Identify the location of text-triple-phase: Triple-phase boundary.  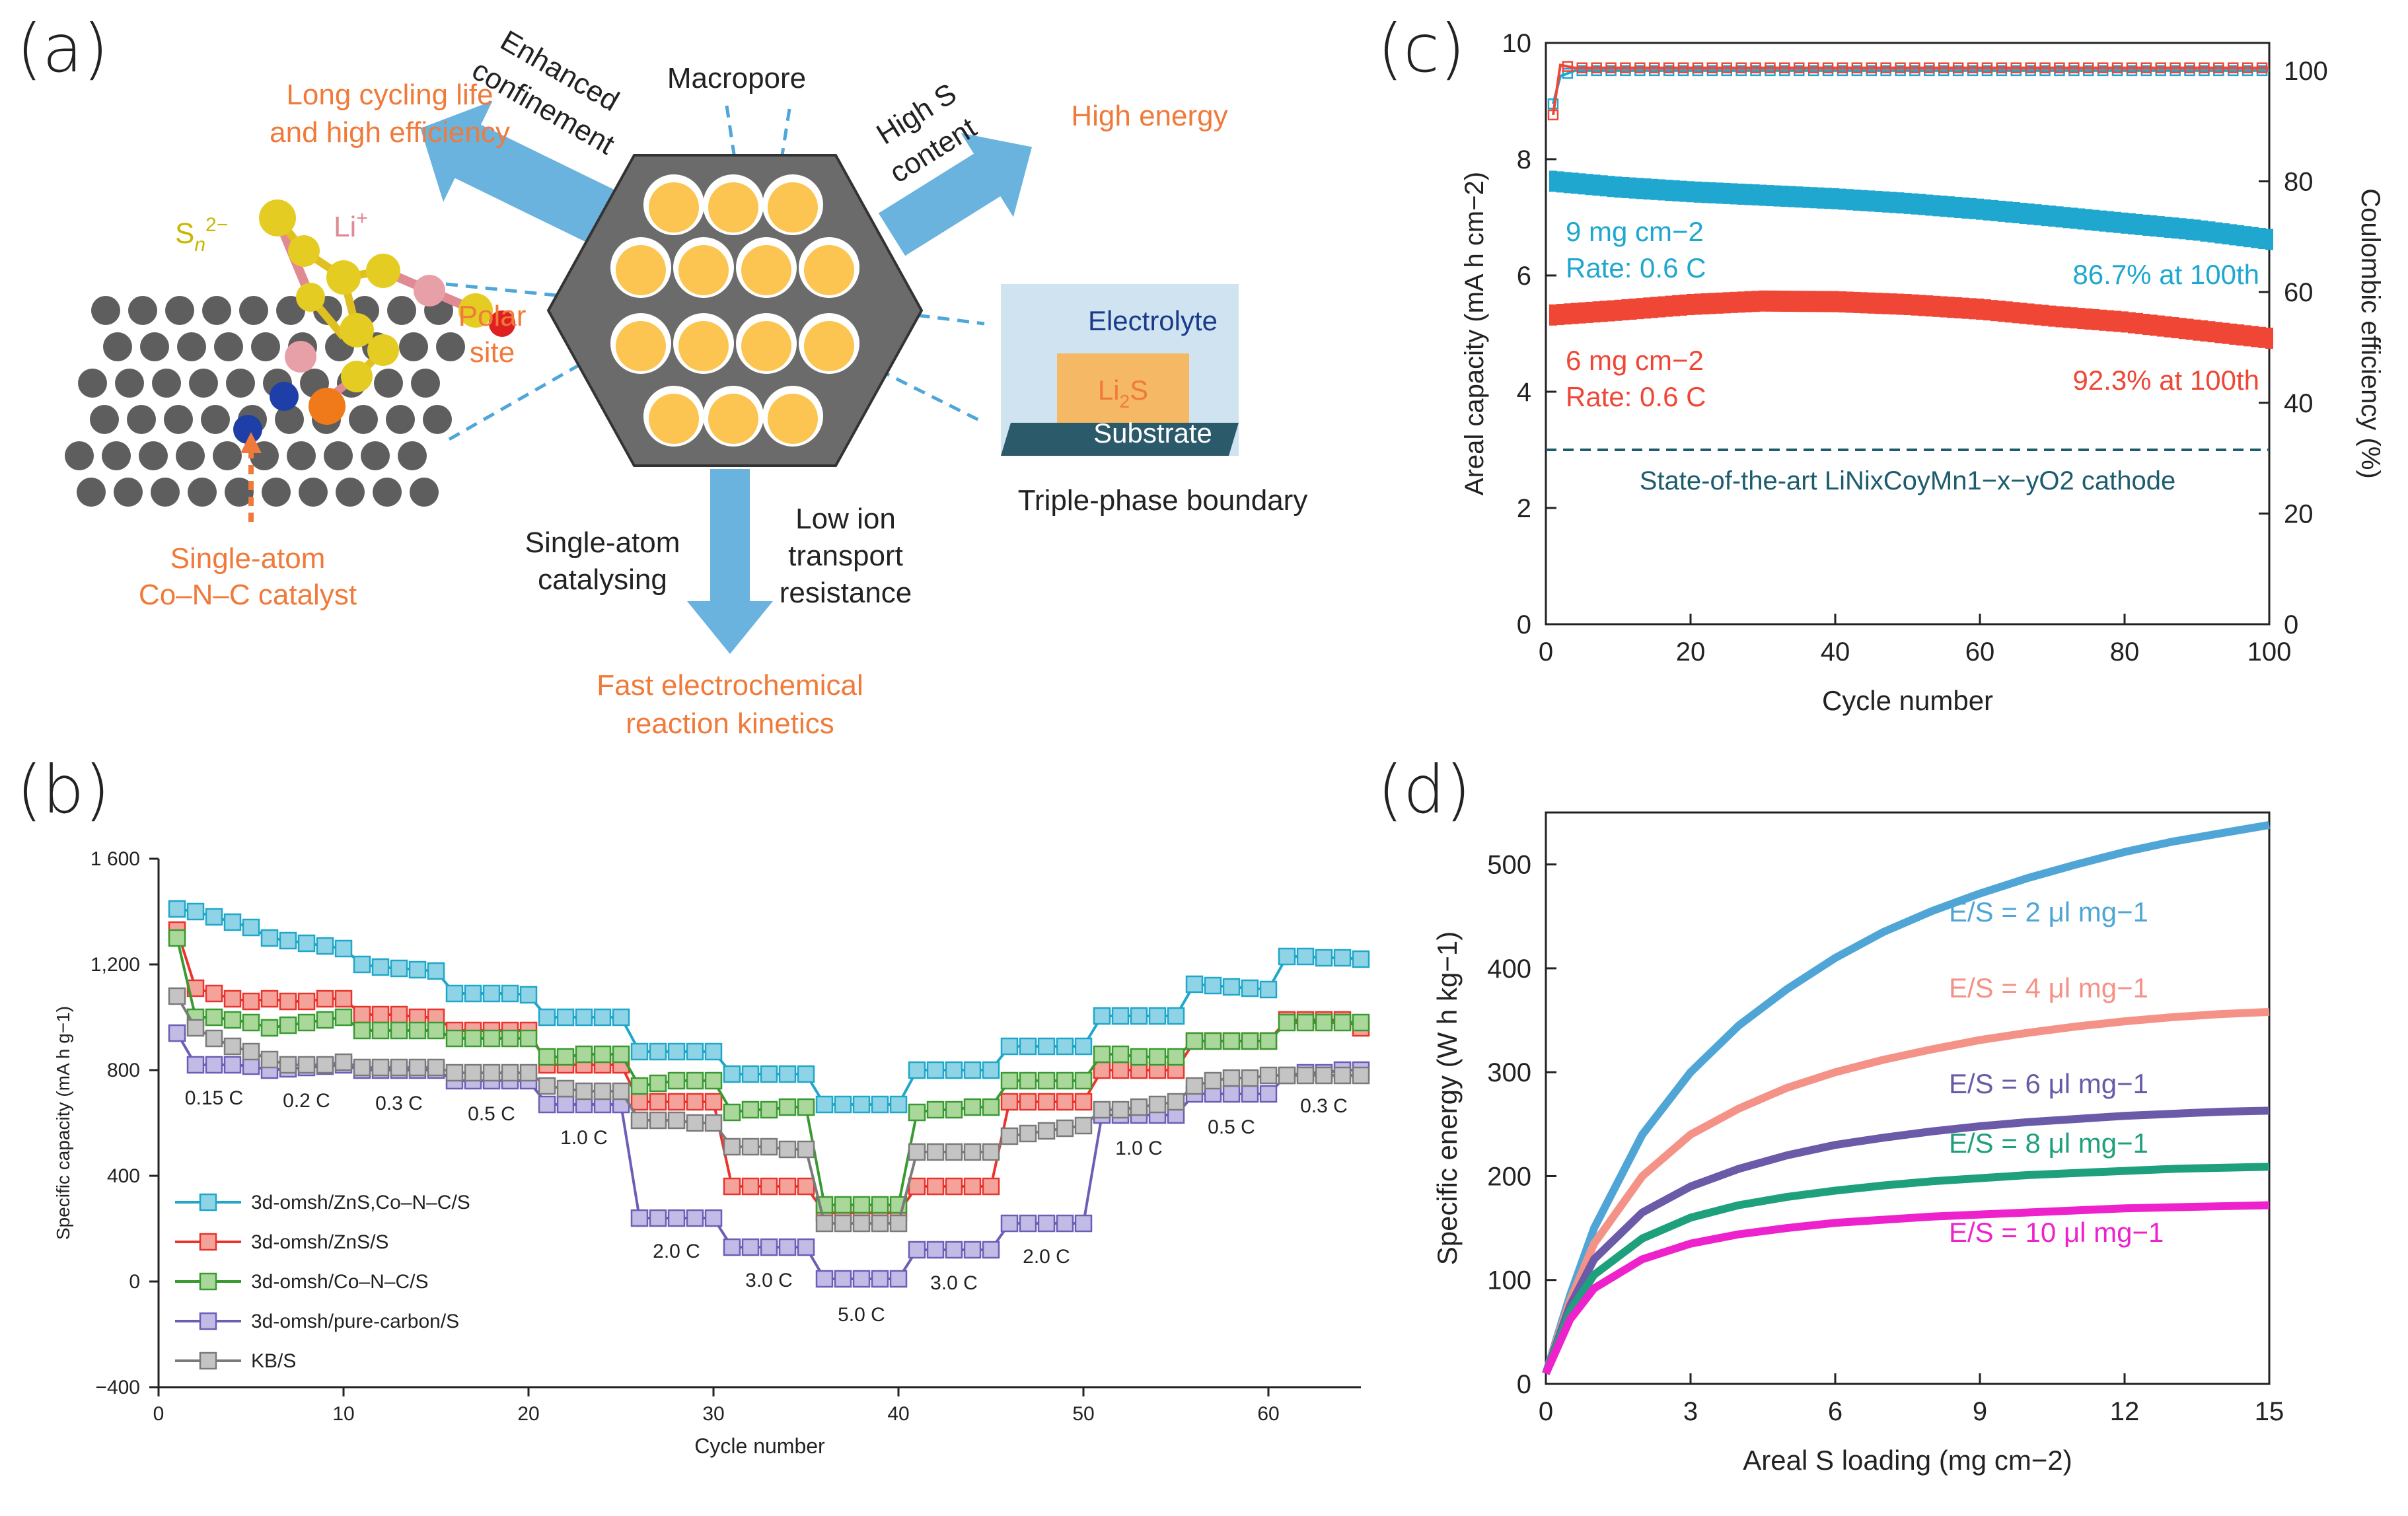
(1163, 500).